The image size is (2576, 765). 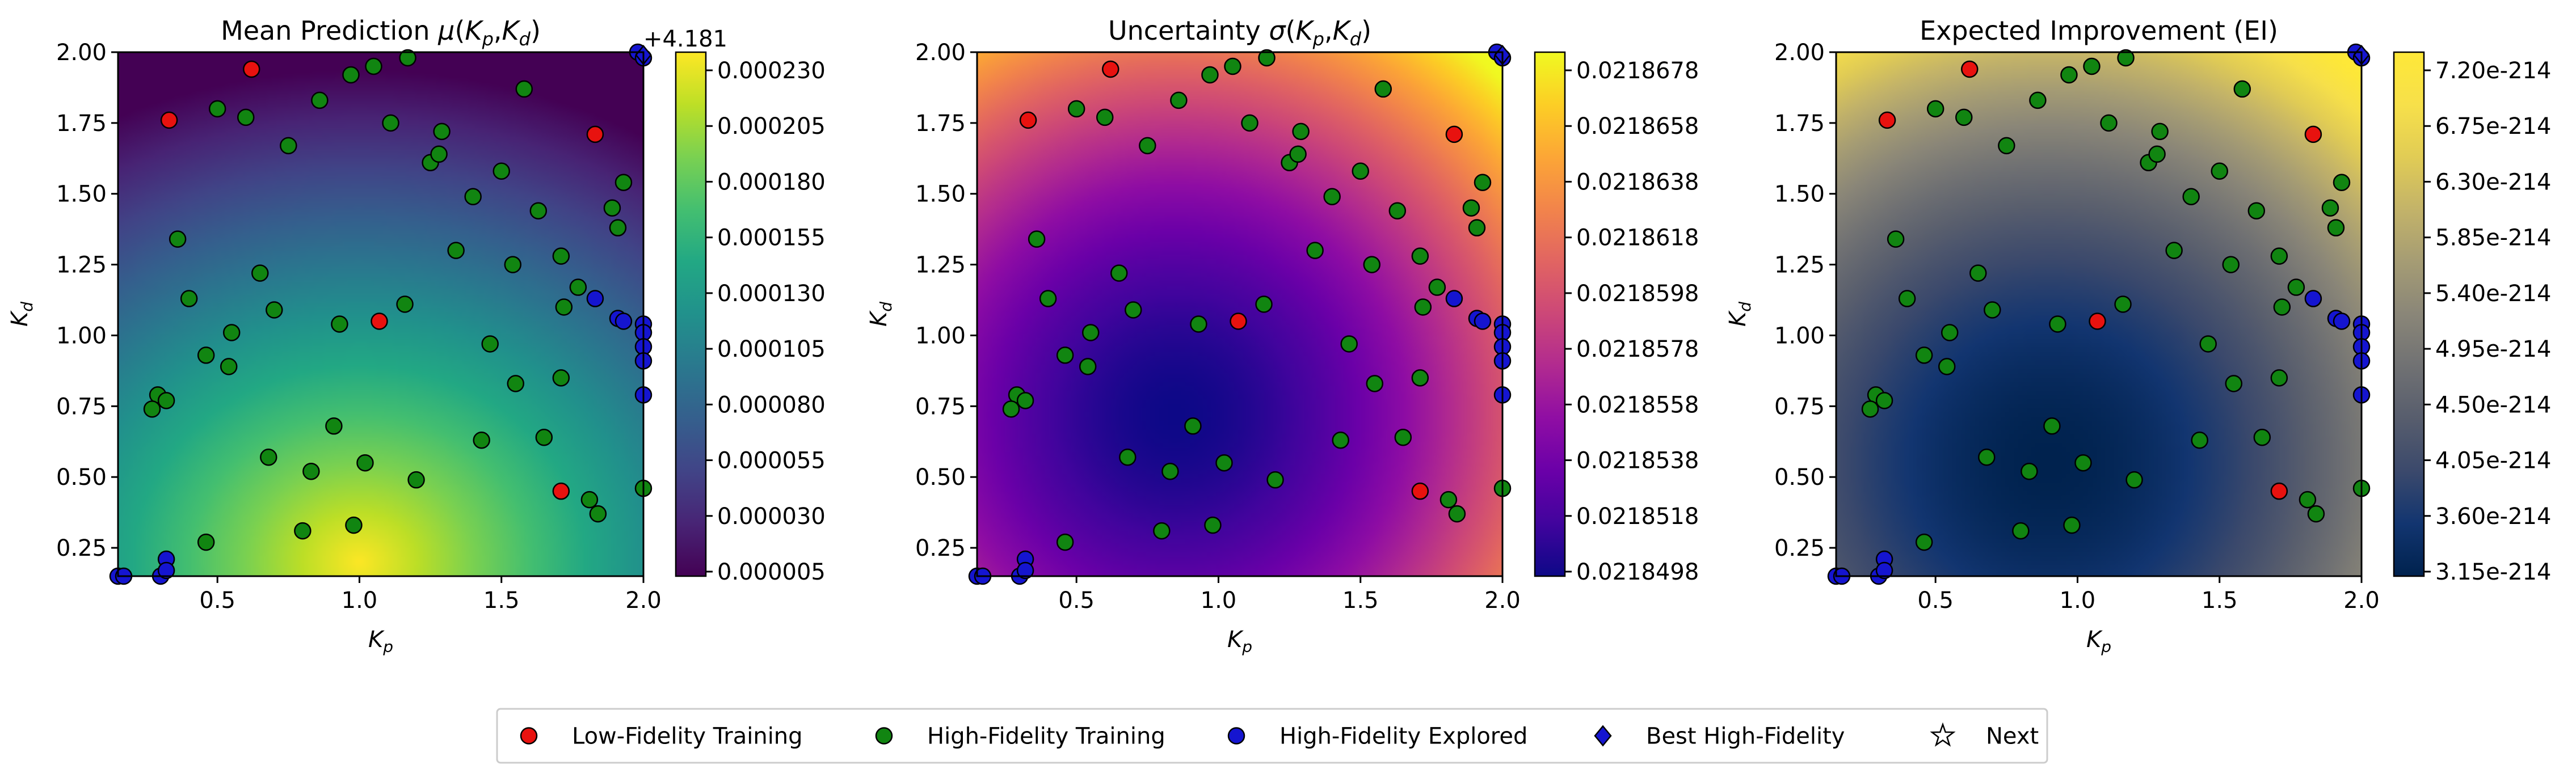 What do you see at coordinates (1360, 601) in the screenshot?
I see `x-tick-label: 1.5` at bounding box center [1360, 601].